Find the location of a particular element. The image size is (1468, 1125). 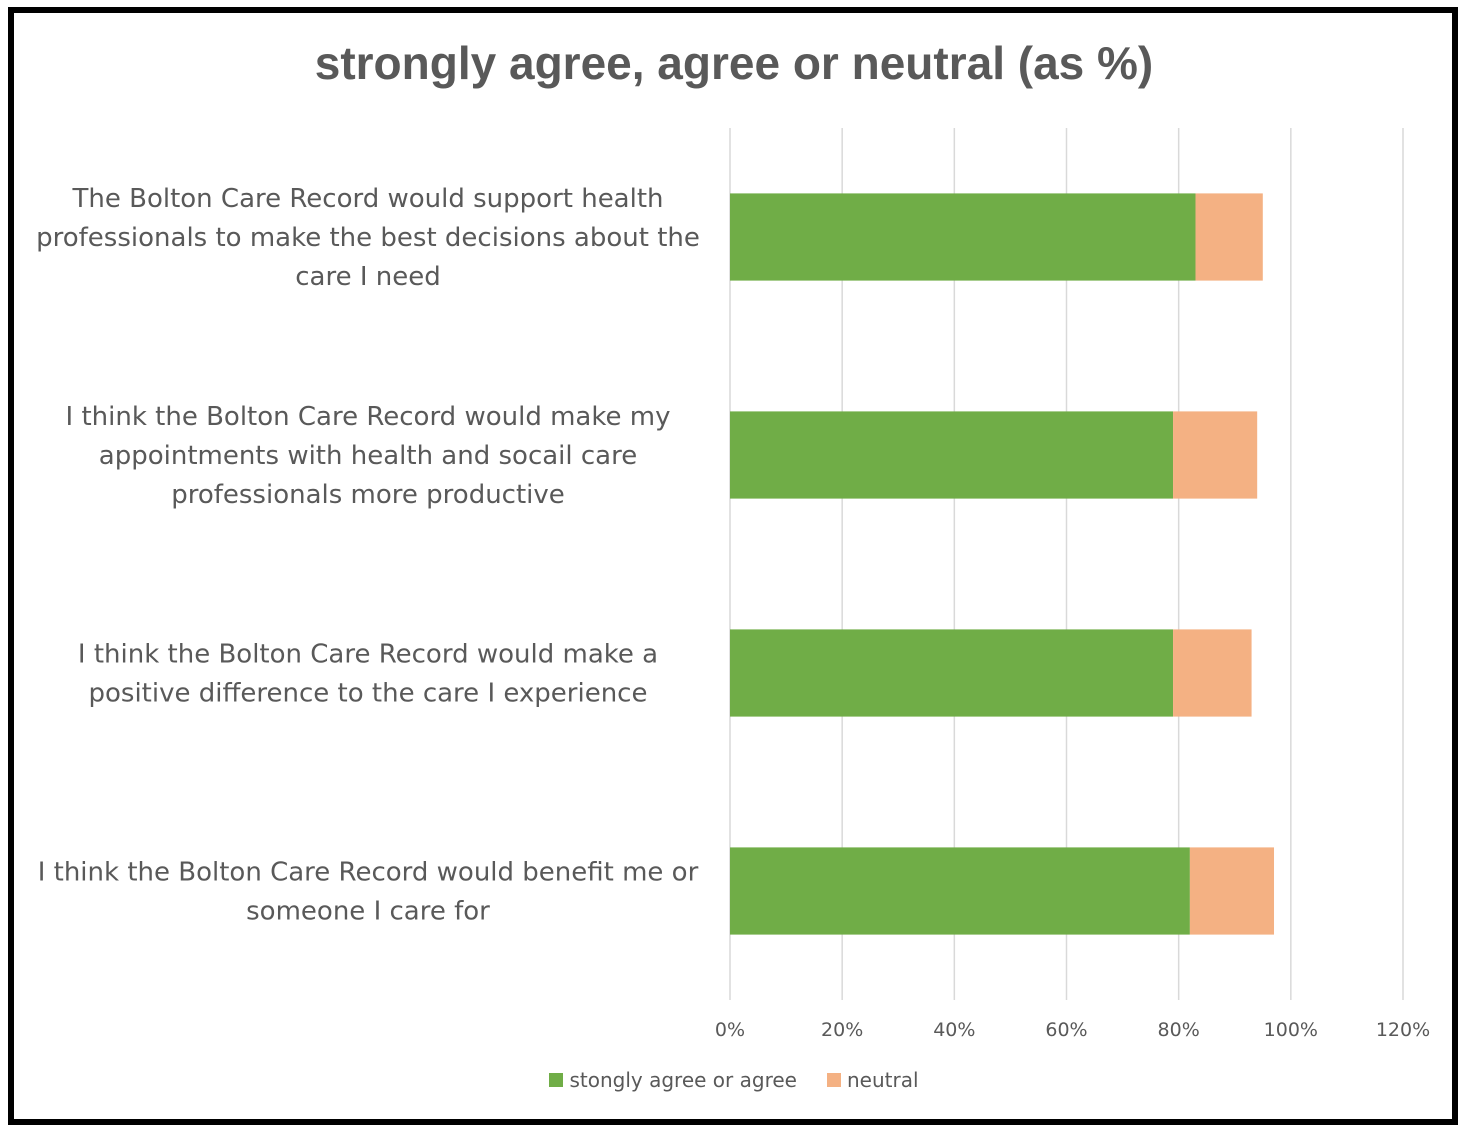

legend-swatch-neutral is located at coordinates (833, 1080).